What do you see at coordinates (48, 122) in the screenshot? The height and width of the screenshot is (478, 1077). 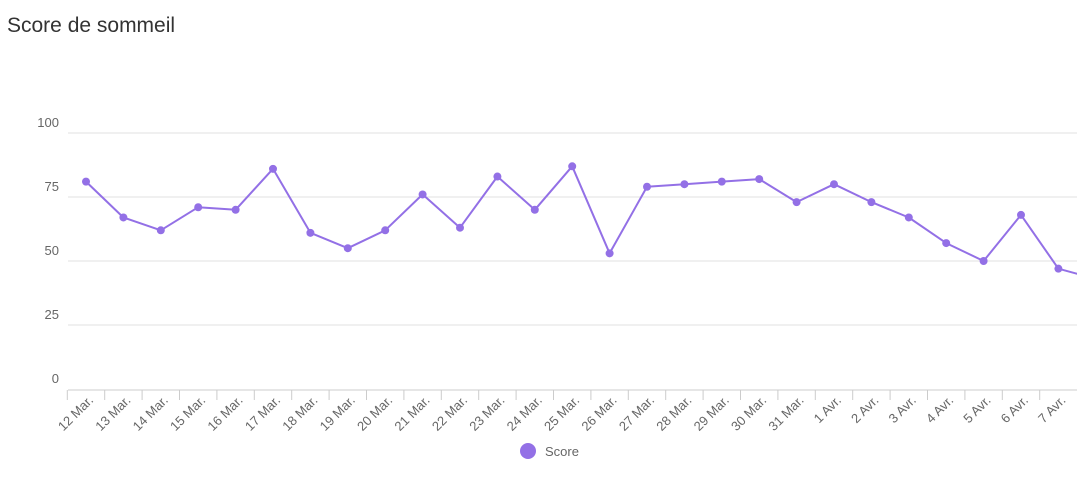 I see `y-tick-label: 100` at bounding box center [48, 122].